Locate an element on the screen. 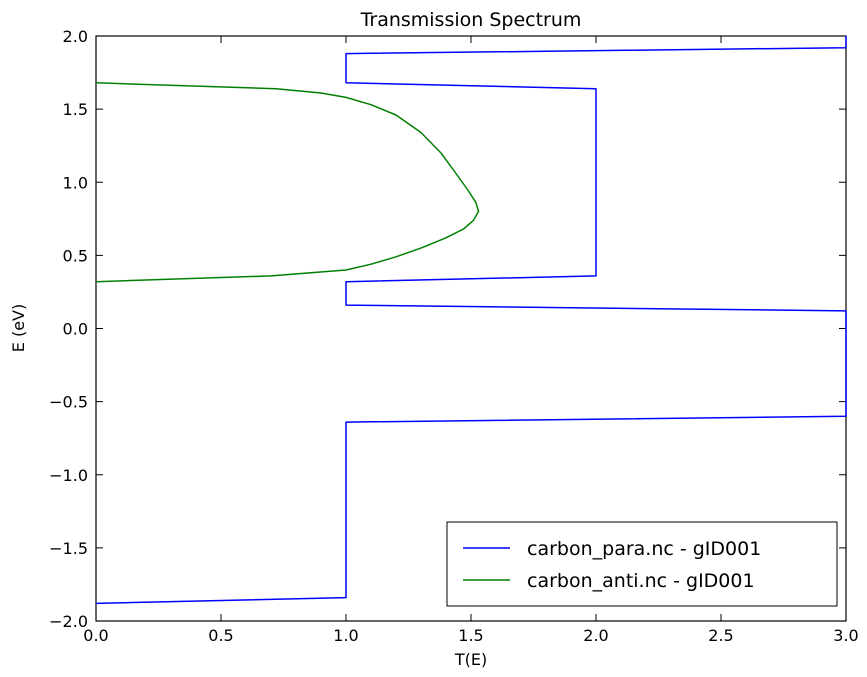 The image size is (867, 677). legend-box is located at coordinates (642, 564).